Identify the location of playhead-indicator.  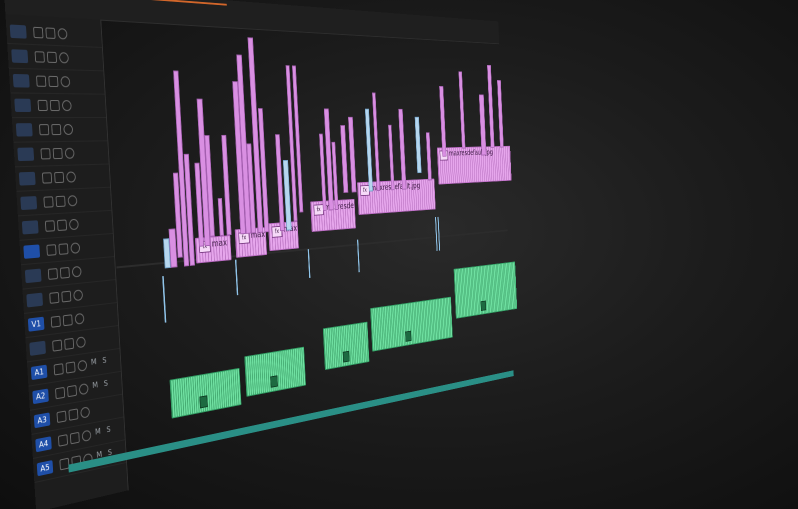
(167, 3).